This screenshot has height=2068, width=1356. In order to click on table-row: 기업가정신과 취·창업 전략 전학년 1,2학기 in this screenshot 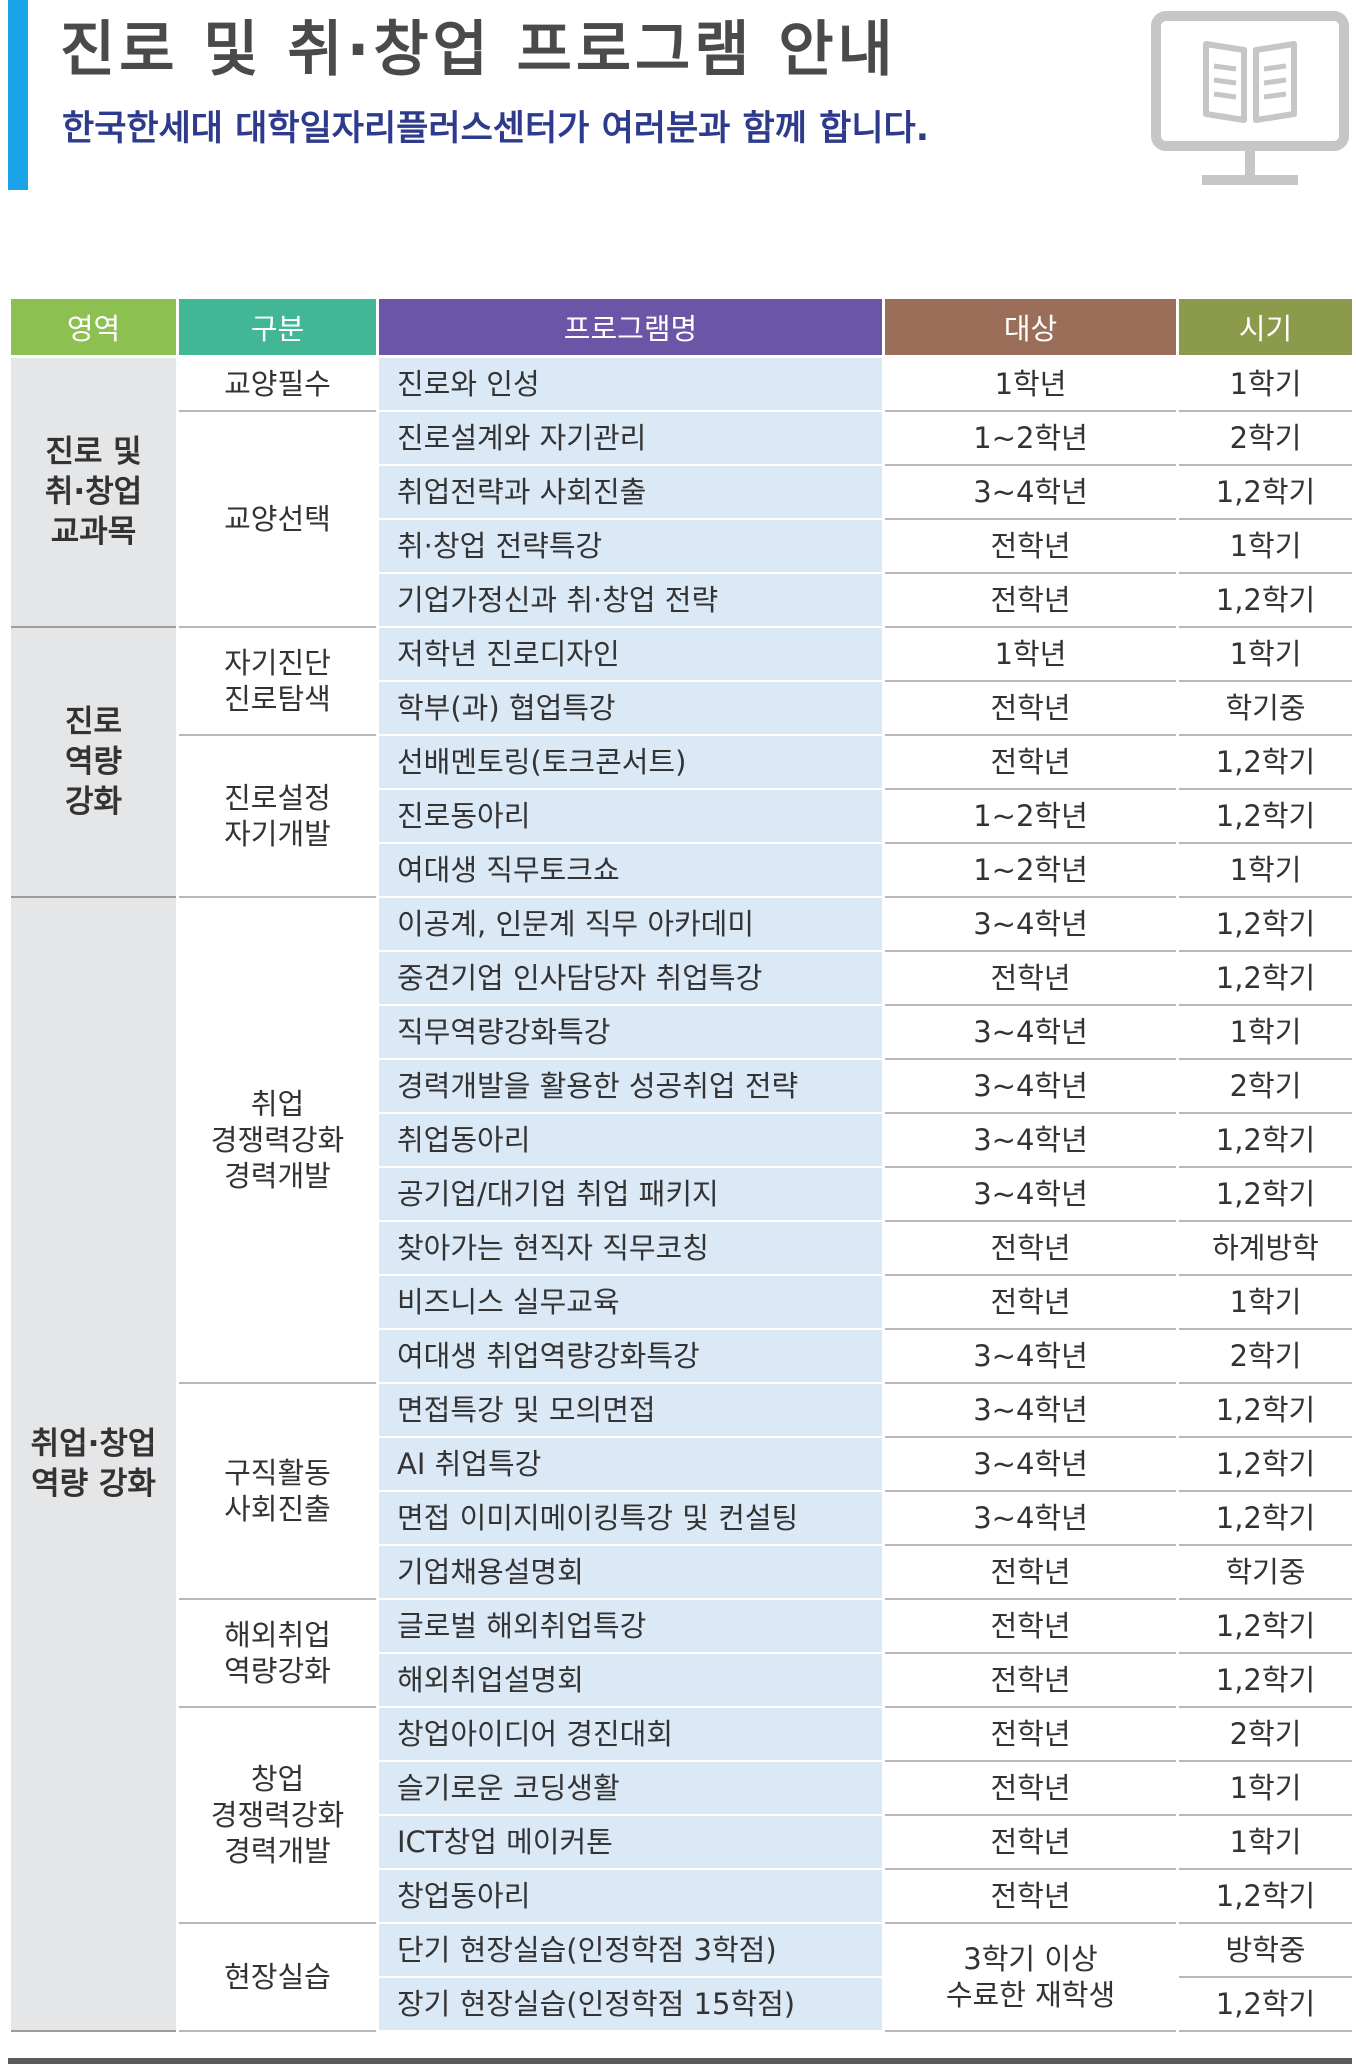, I will do `click(682, 600)`.